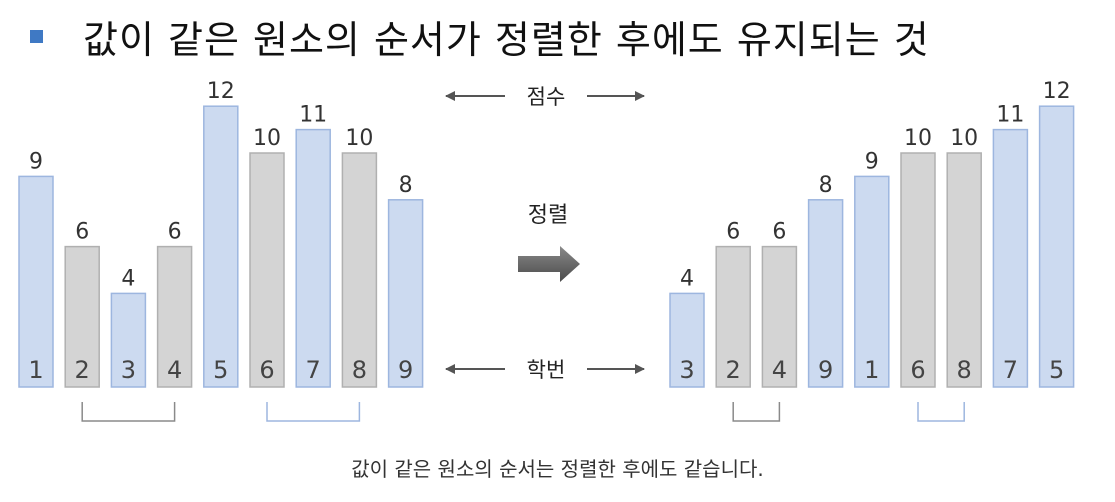 This screenshot has height=502, width=1115. Describe the element at coordinates (872, 161) in the screenshot. I see `score-label-after-5: 9` at that location.